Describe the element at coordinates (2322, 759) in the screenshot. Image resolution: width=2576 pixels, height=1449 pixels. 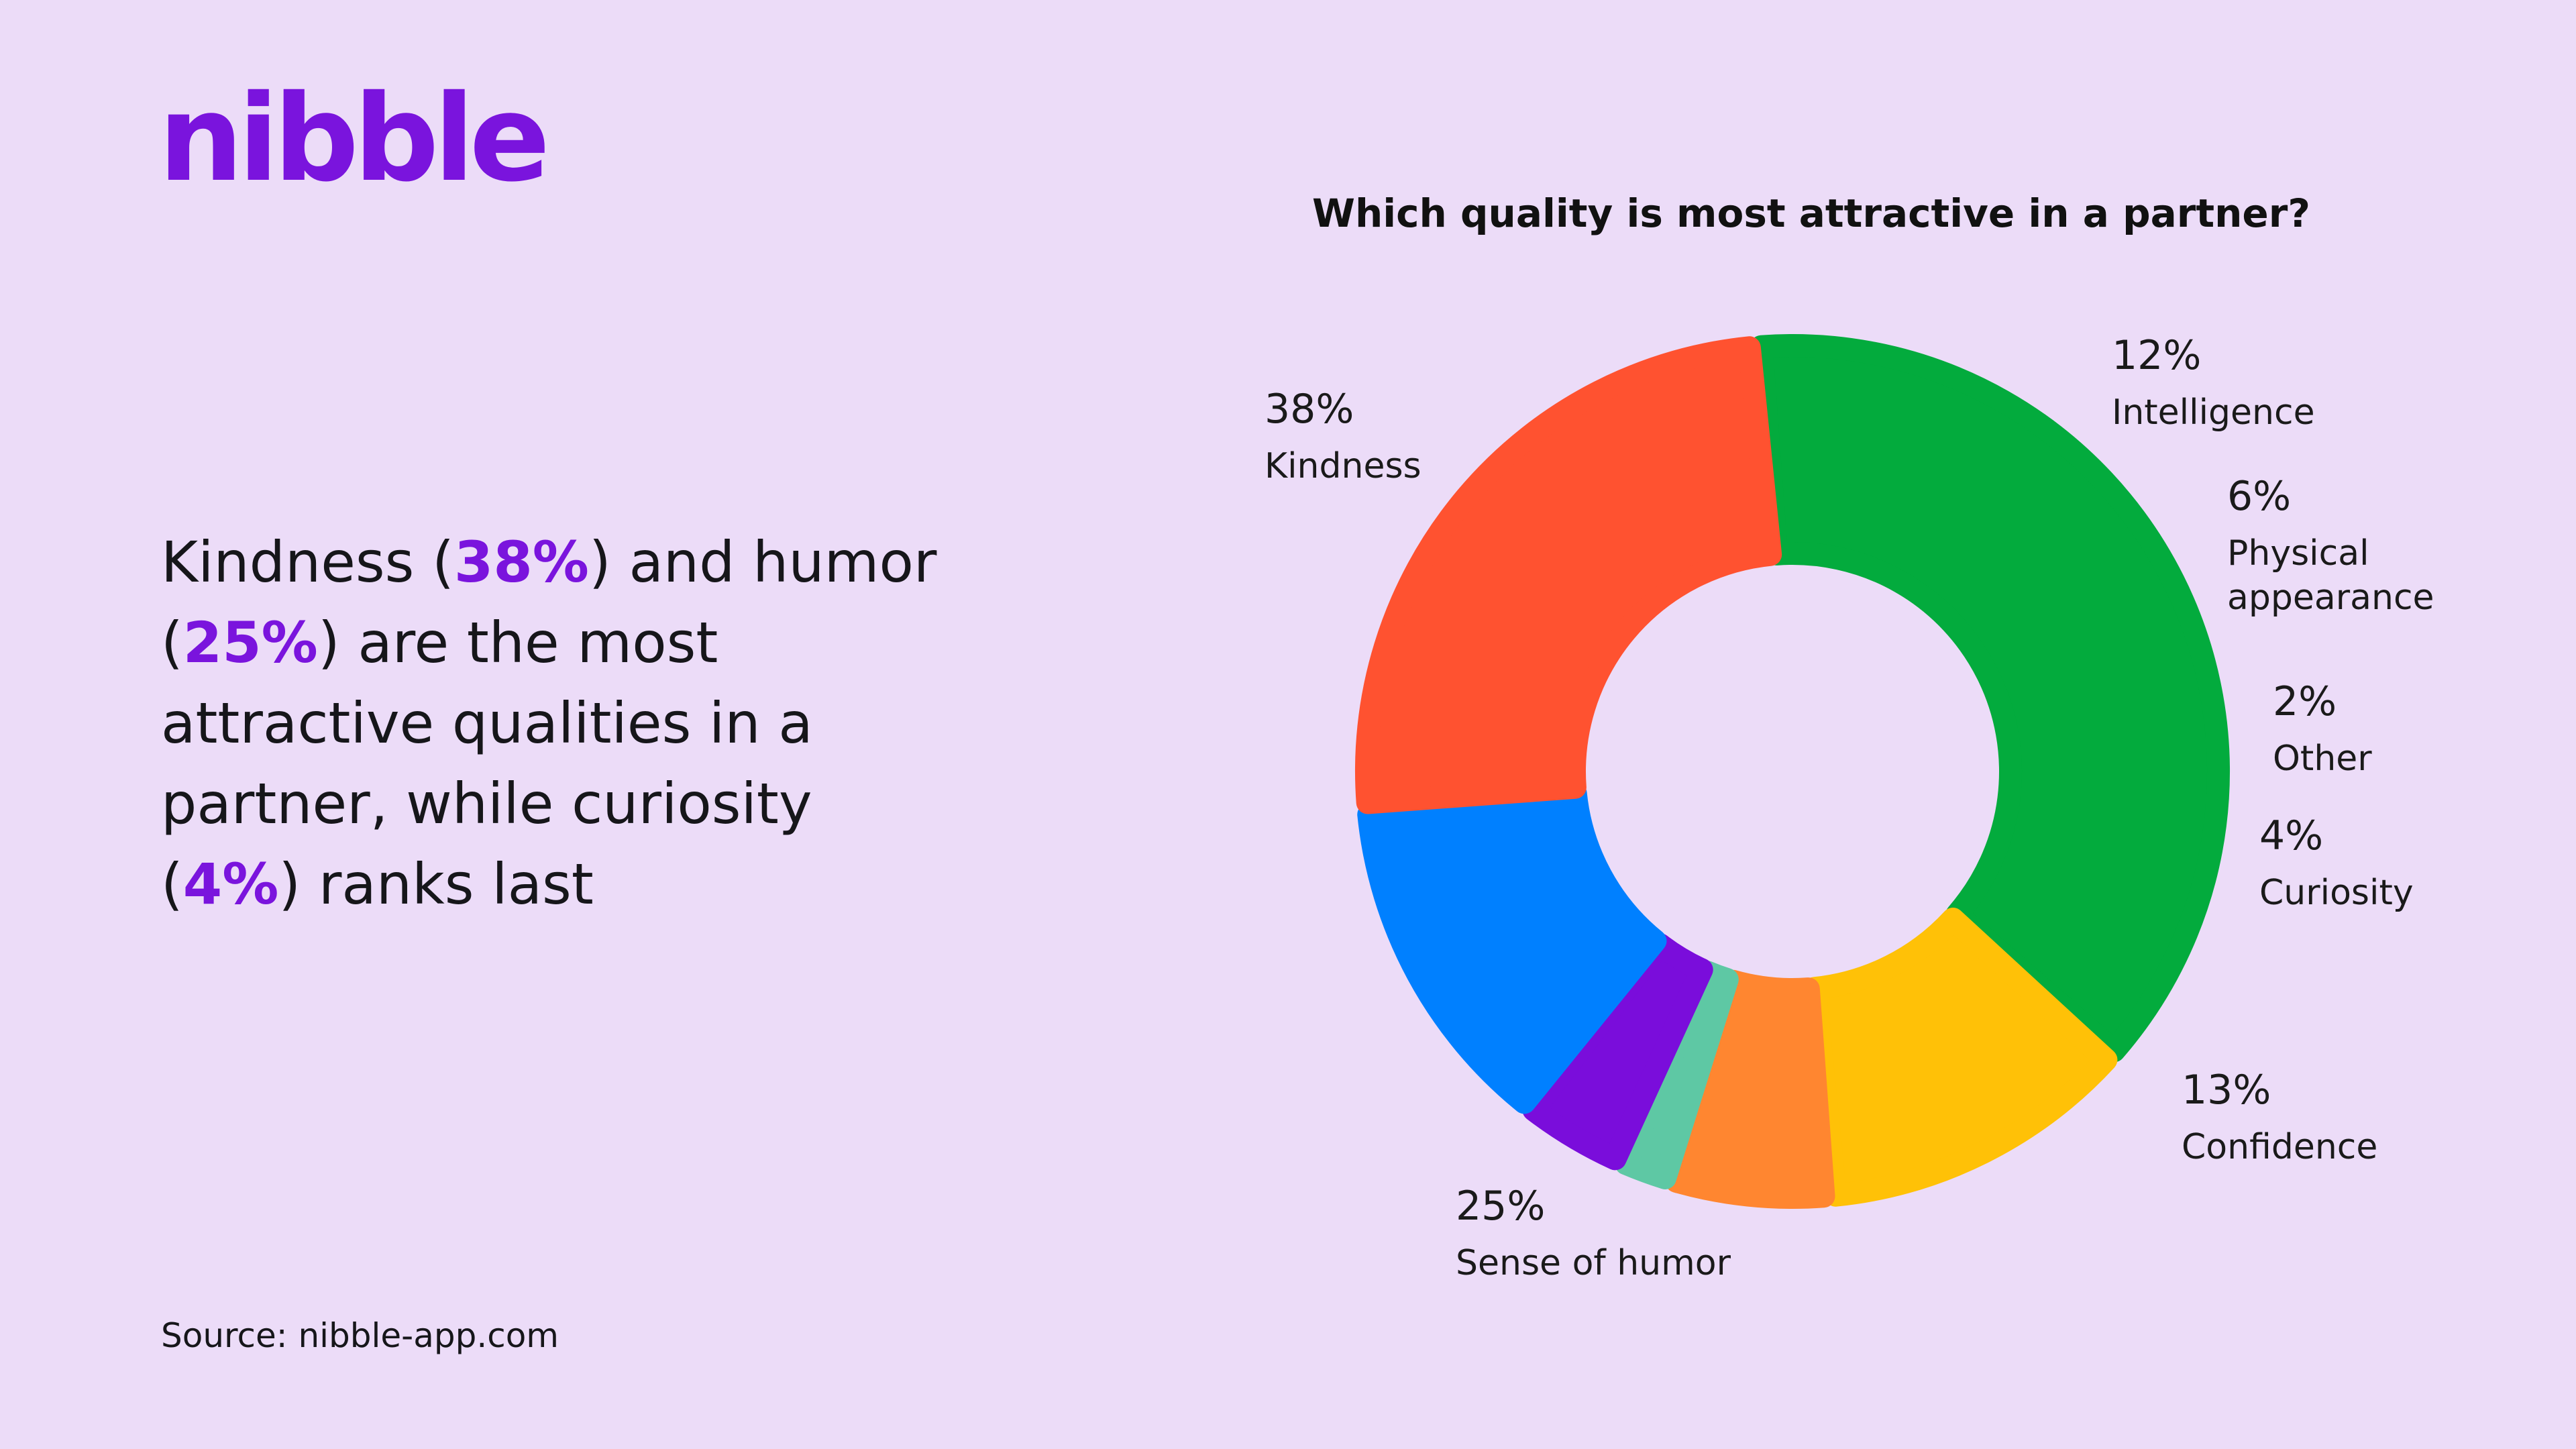
I see `data-label-category: Other` at that location.